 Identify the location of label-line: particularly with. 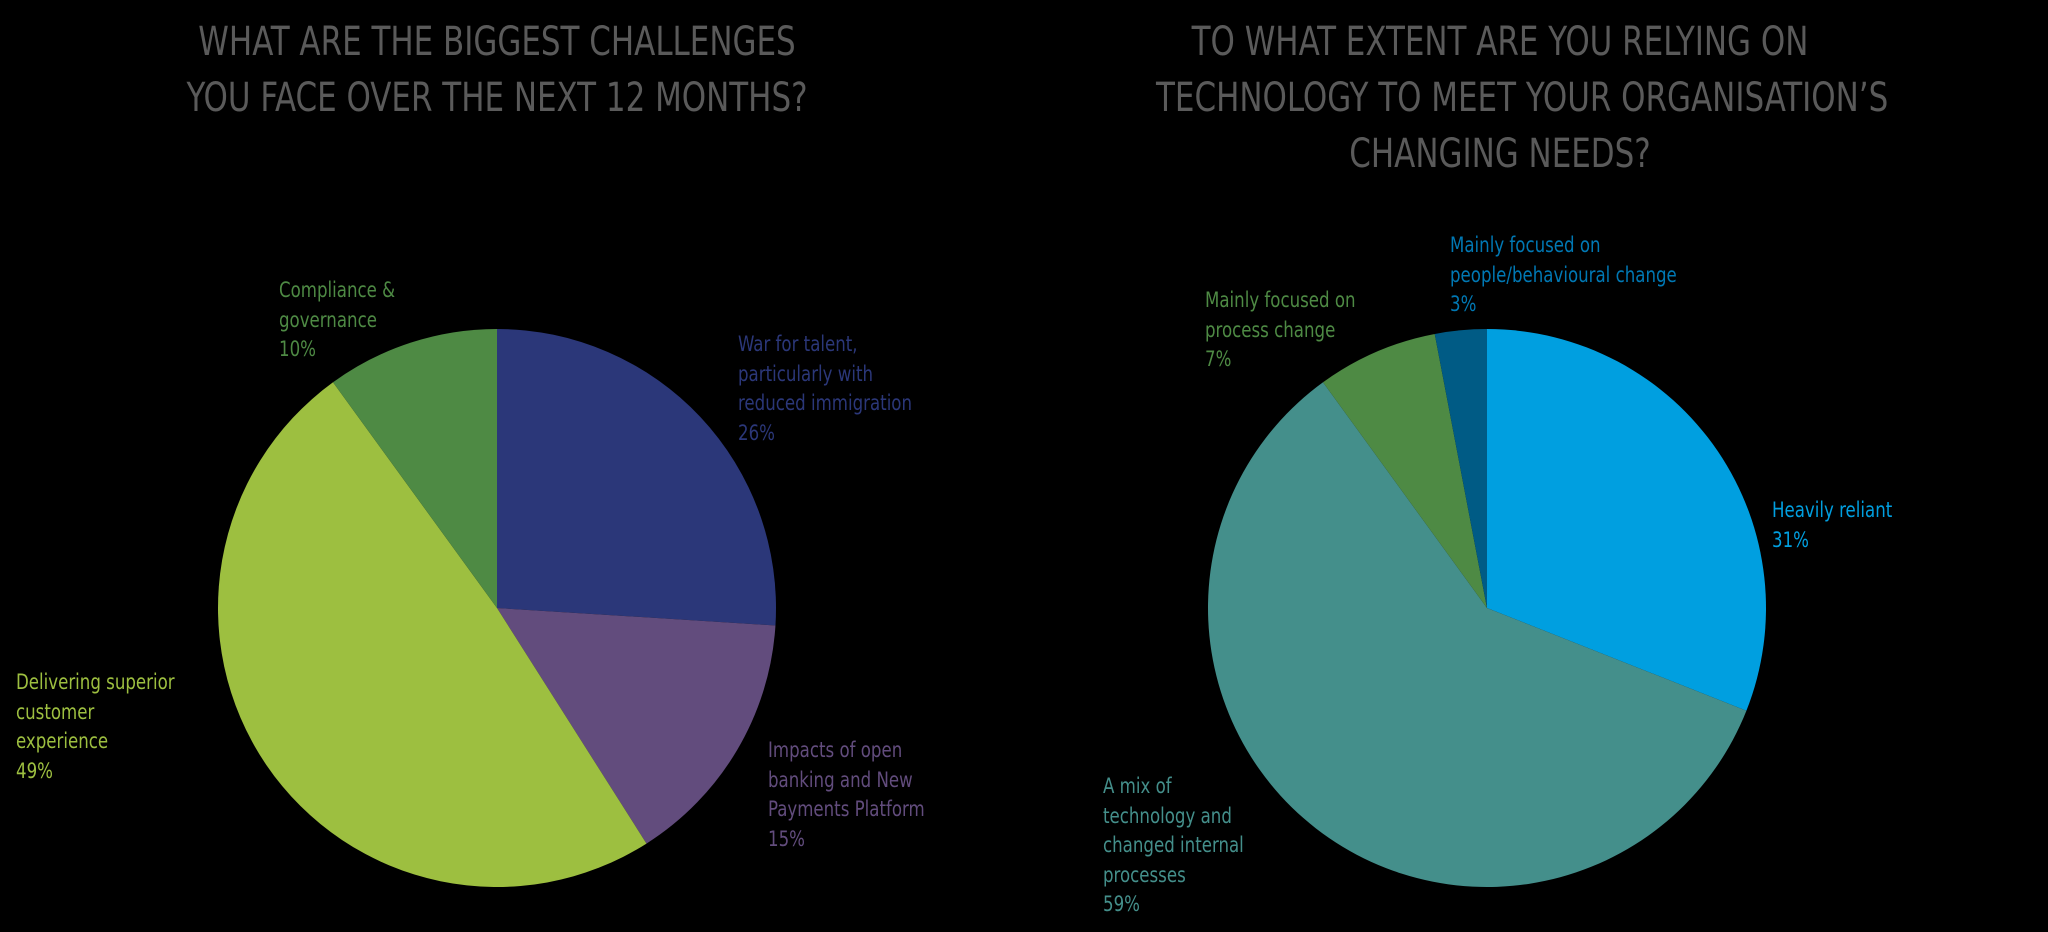
(806, 373).